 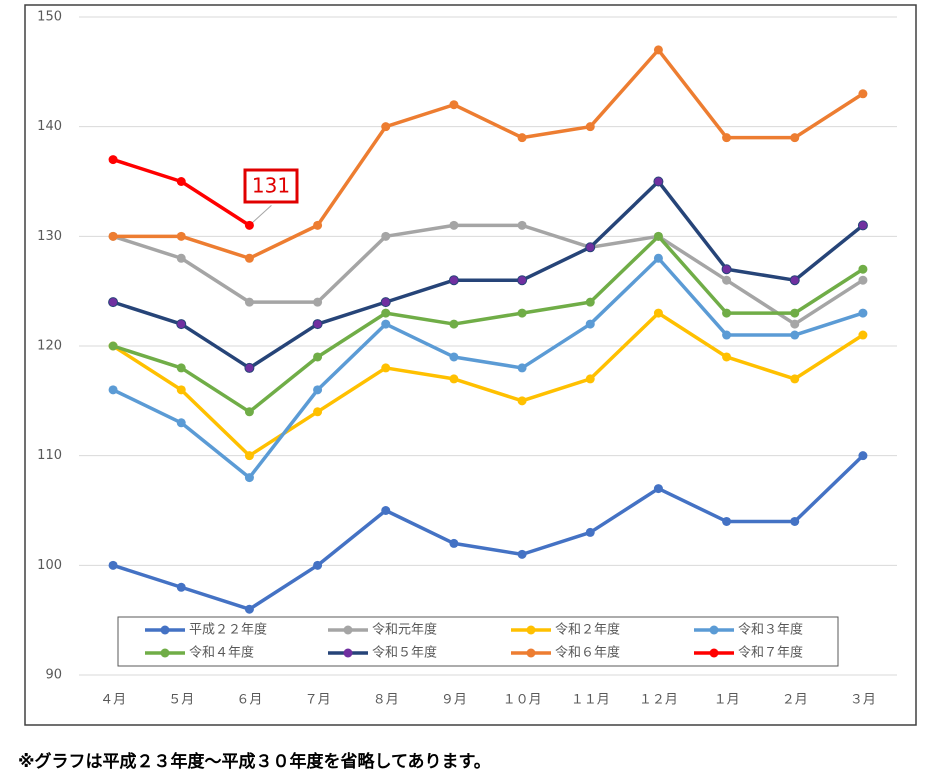 I want to click on callout-box, so click(x=271, y=186).